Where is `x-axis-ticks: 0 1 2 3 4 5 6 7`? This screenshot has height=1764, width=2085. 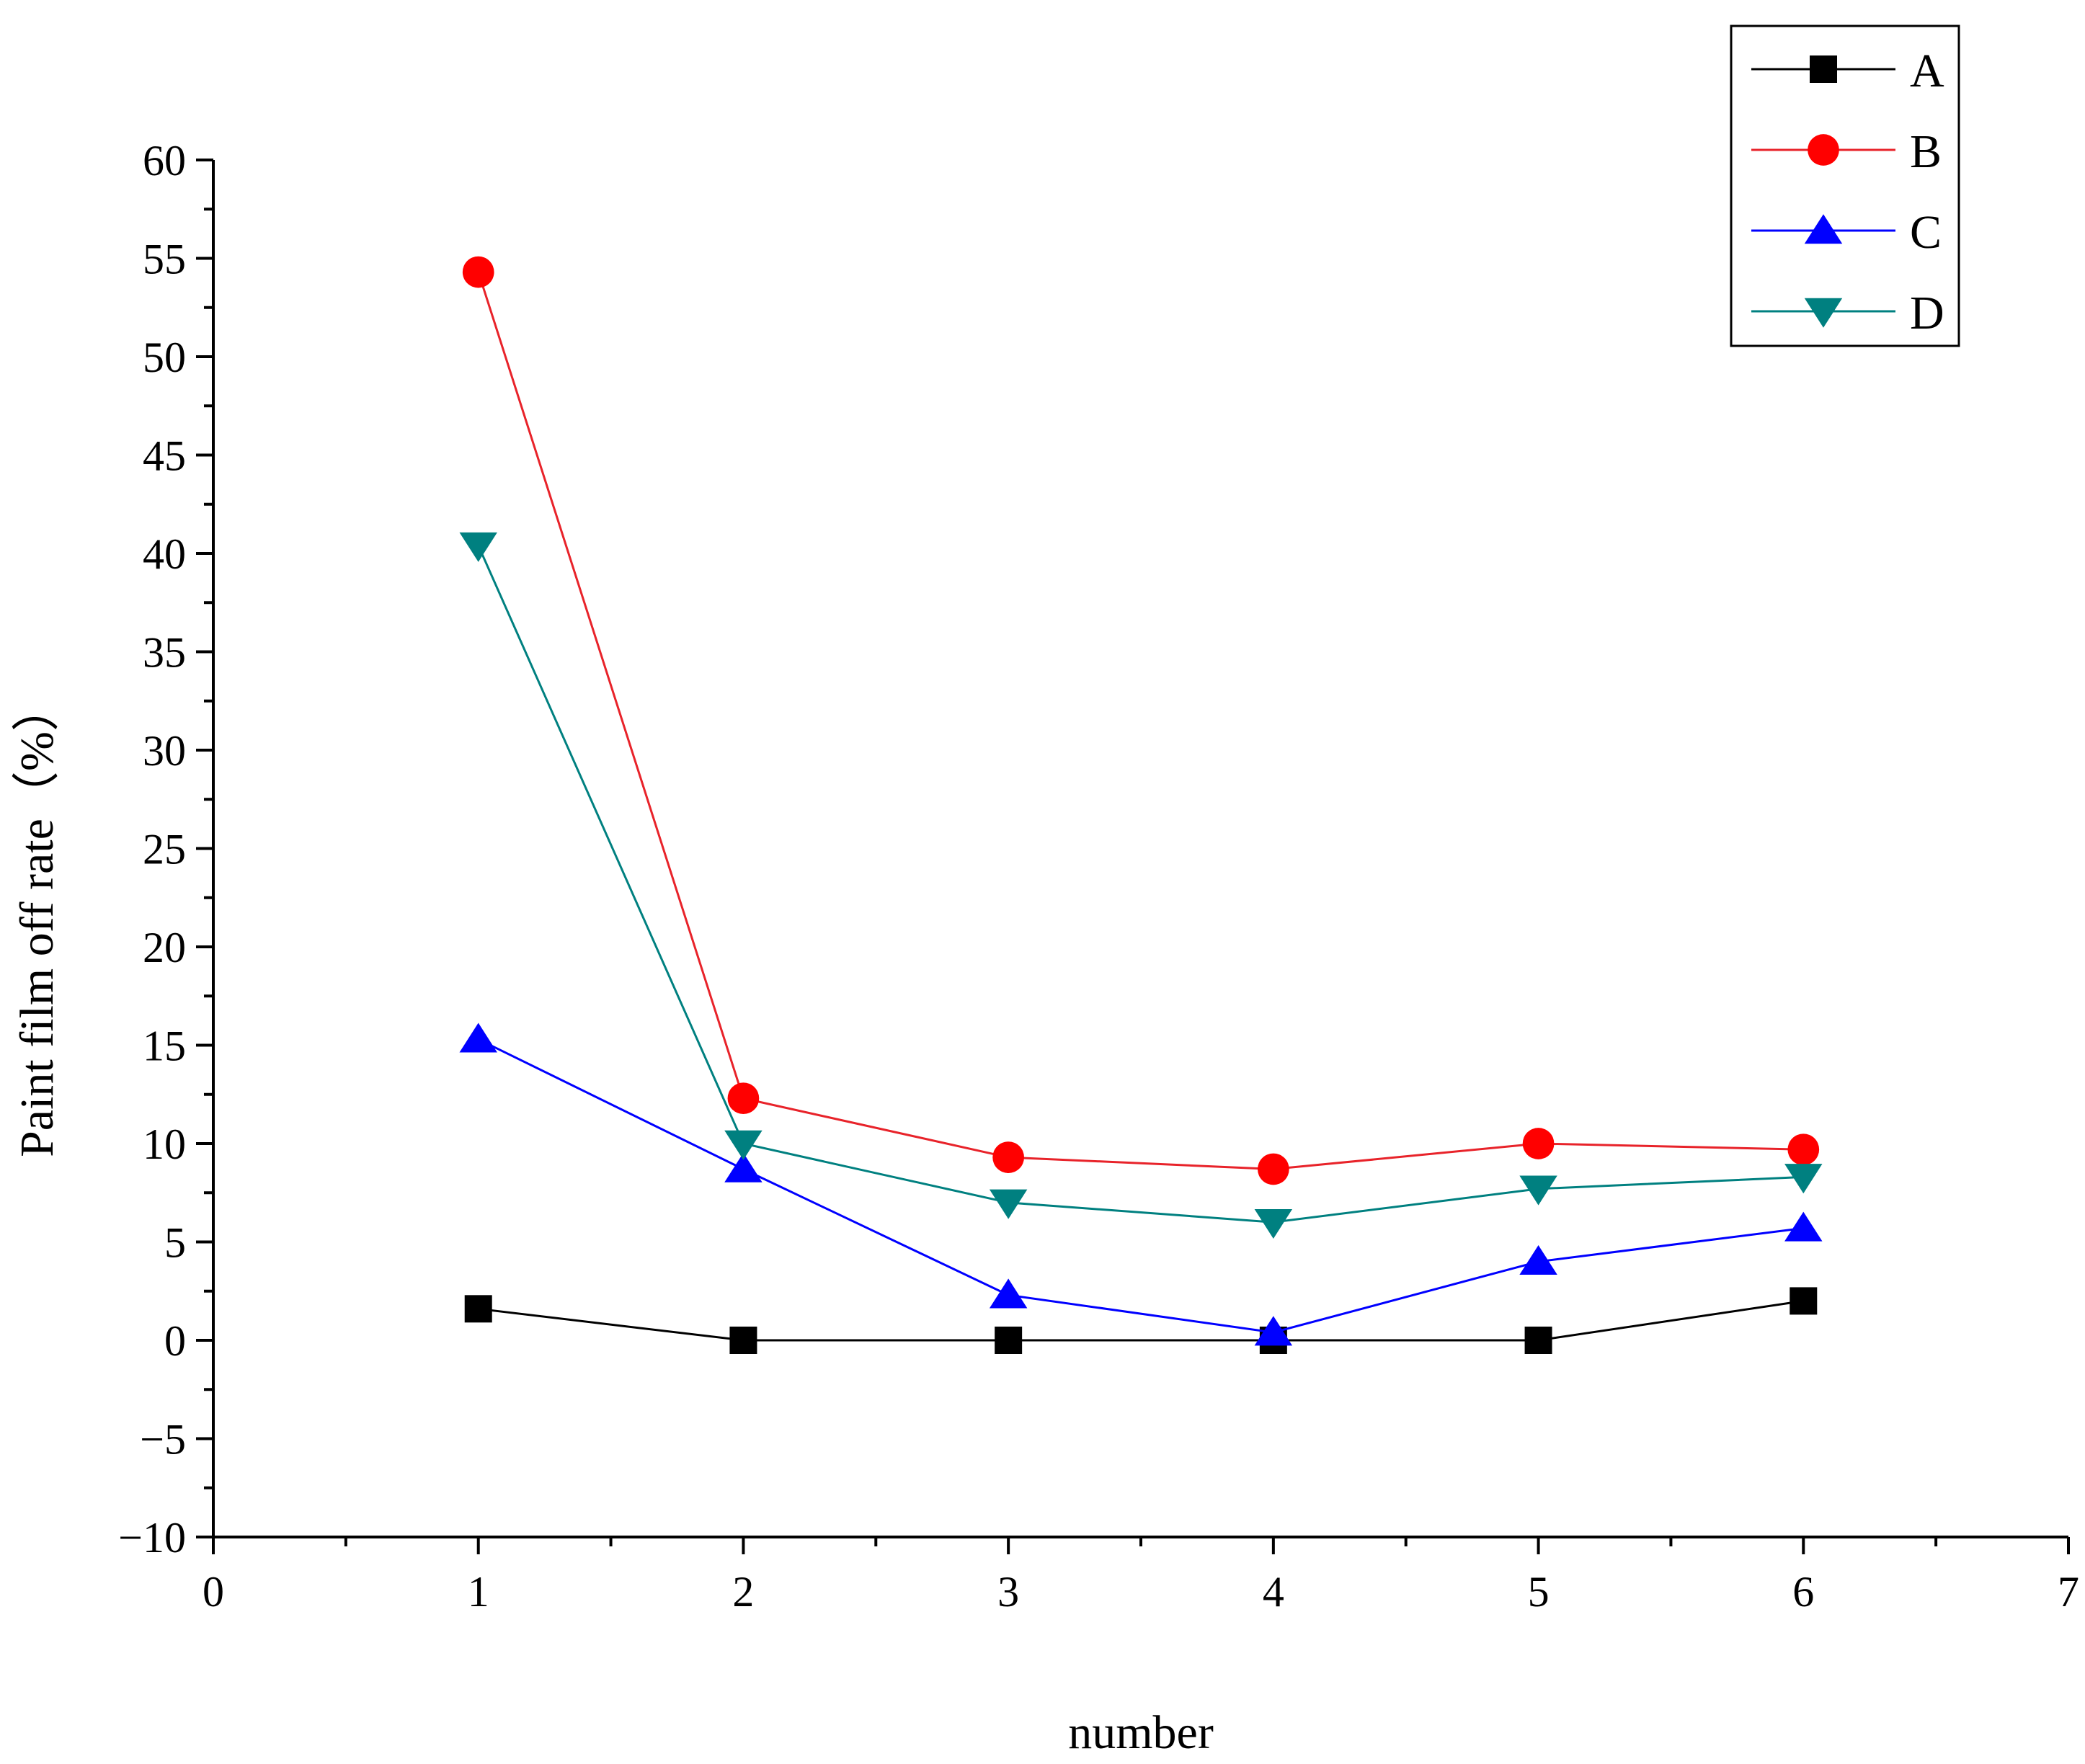
x-axis-ticks: 0 1 2 3 4 5 6 7 is located at coordinates (1141, 1576).